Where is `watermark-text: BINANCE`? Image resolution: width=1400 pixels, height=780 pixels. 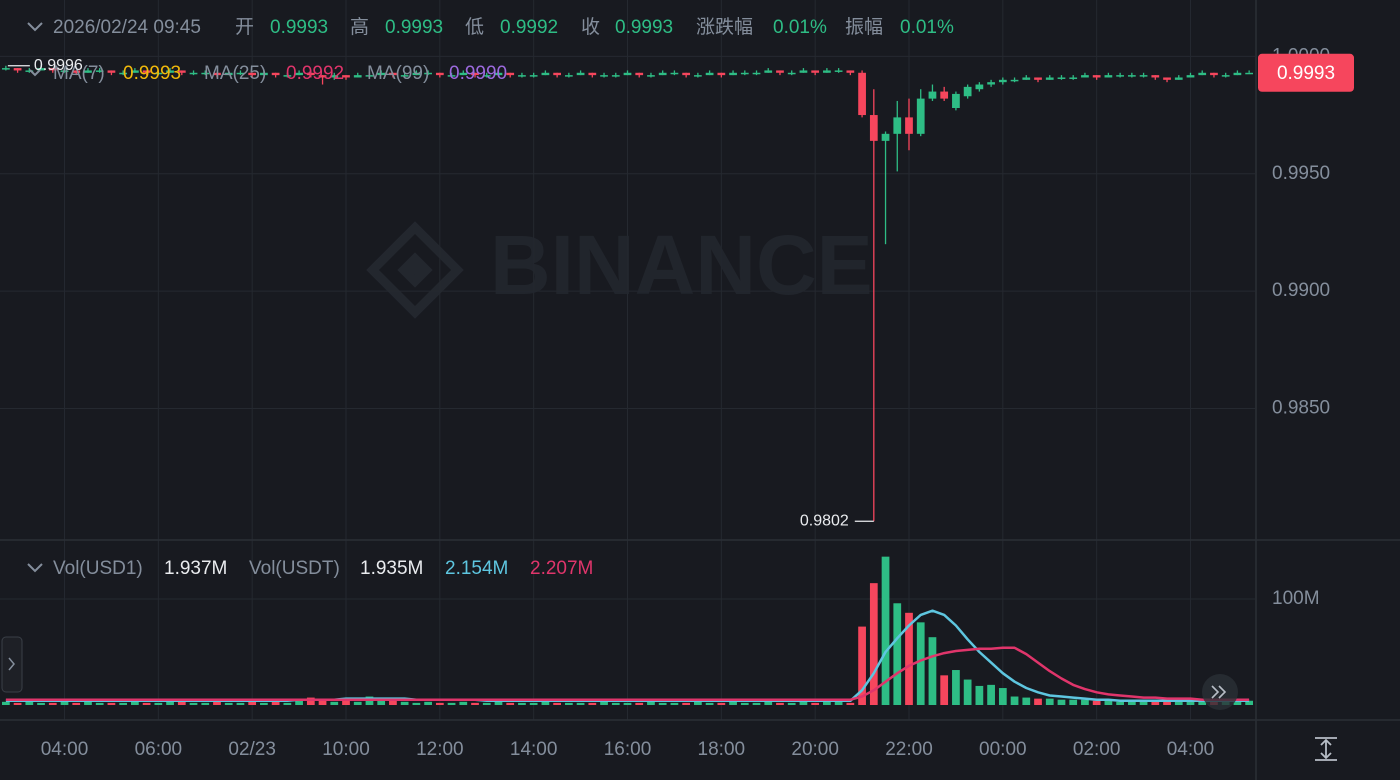 watermark-text: BINANCE is located at coordinates (681, 265).